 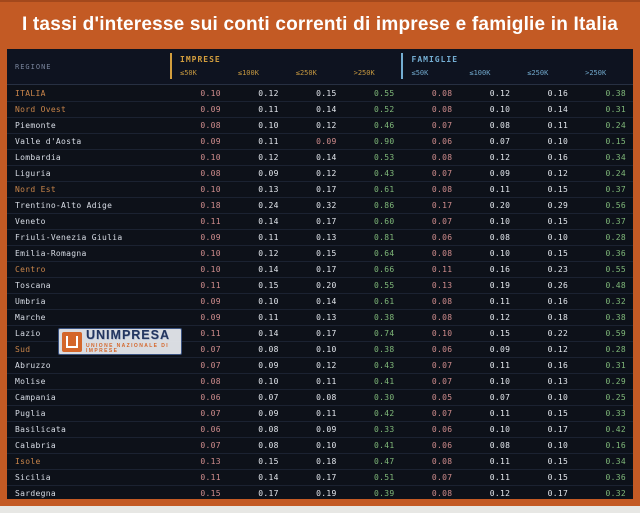 I want to click on rate-value: 0.55, so click(x=384, y=285).